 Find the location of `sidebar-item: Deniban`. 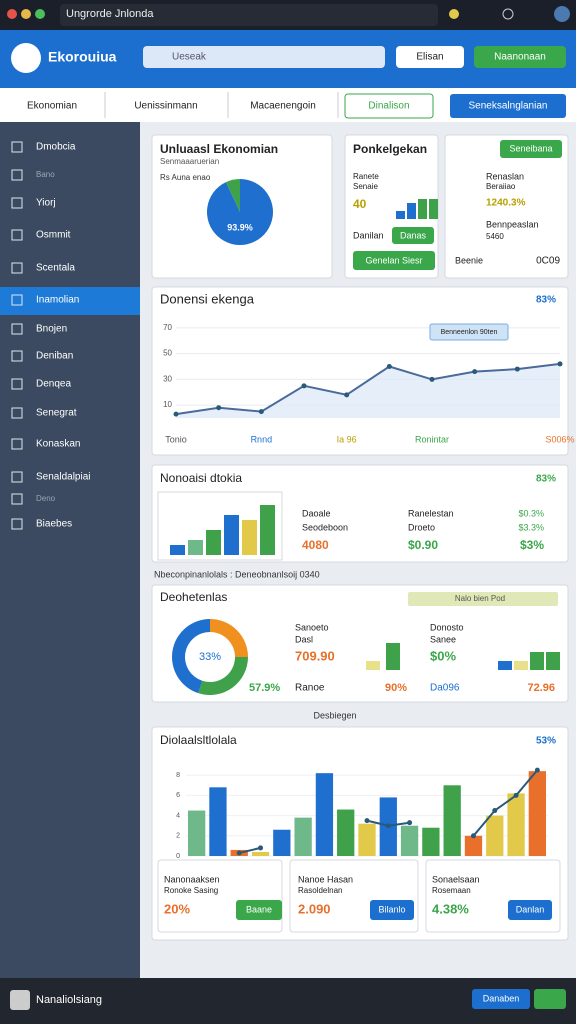

sidebar-item: Deniban is located at coordinates (54, 356).